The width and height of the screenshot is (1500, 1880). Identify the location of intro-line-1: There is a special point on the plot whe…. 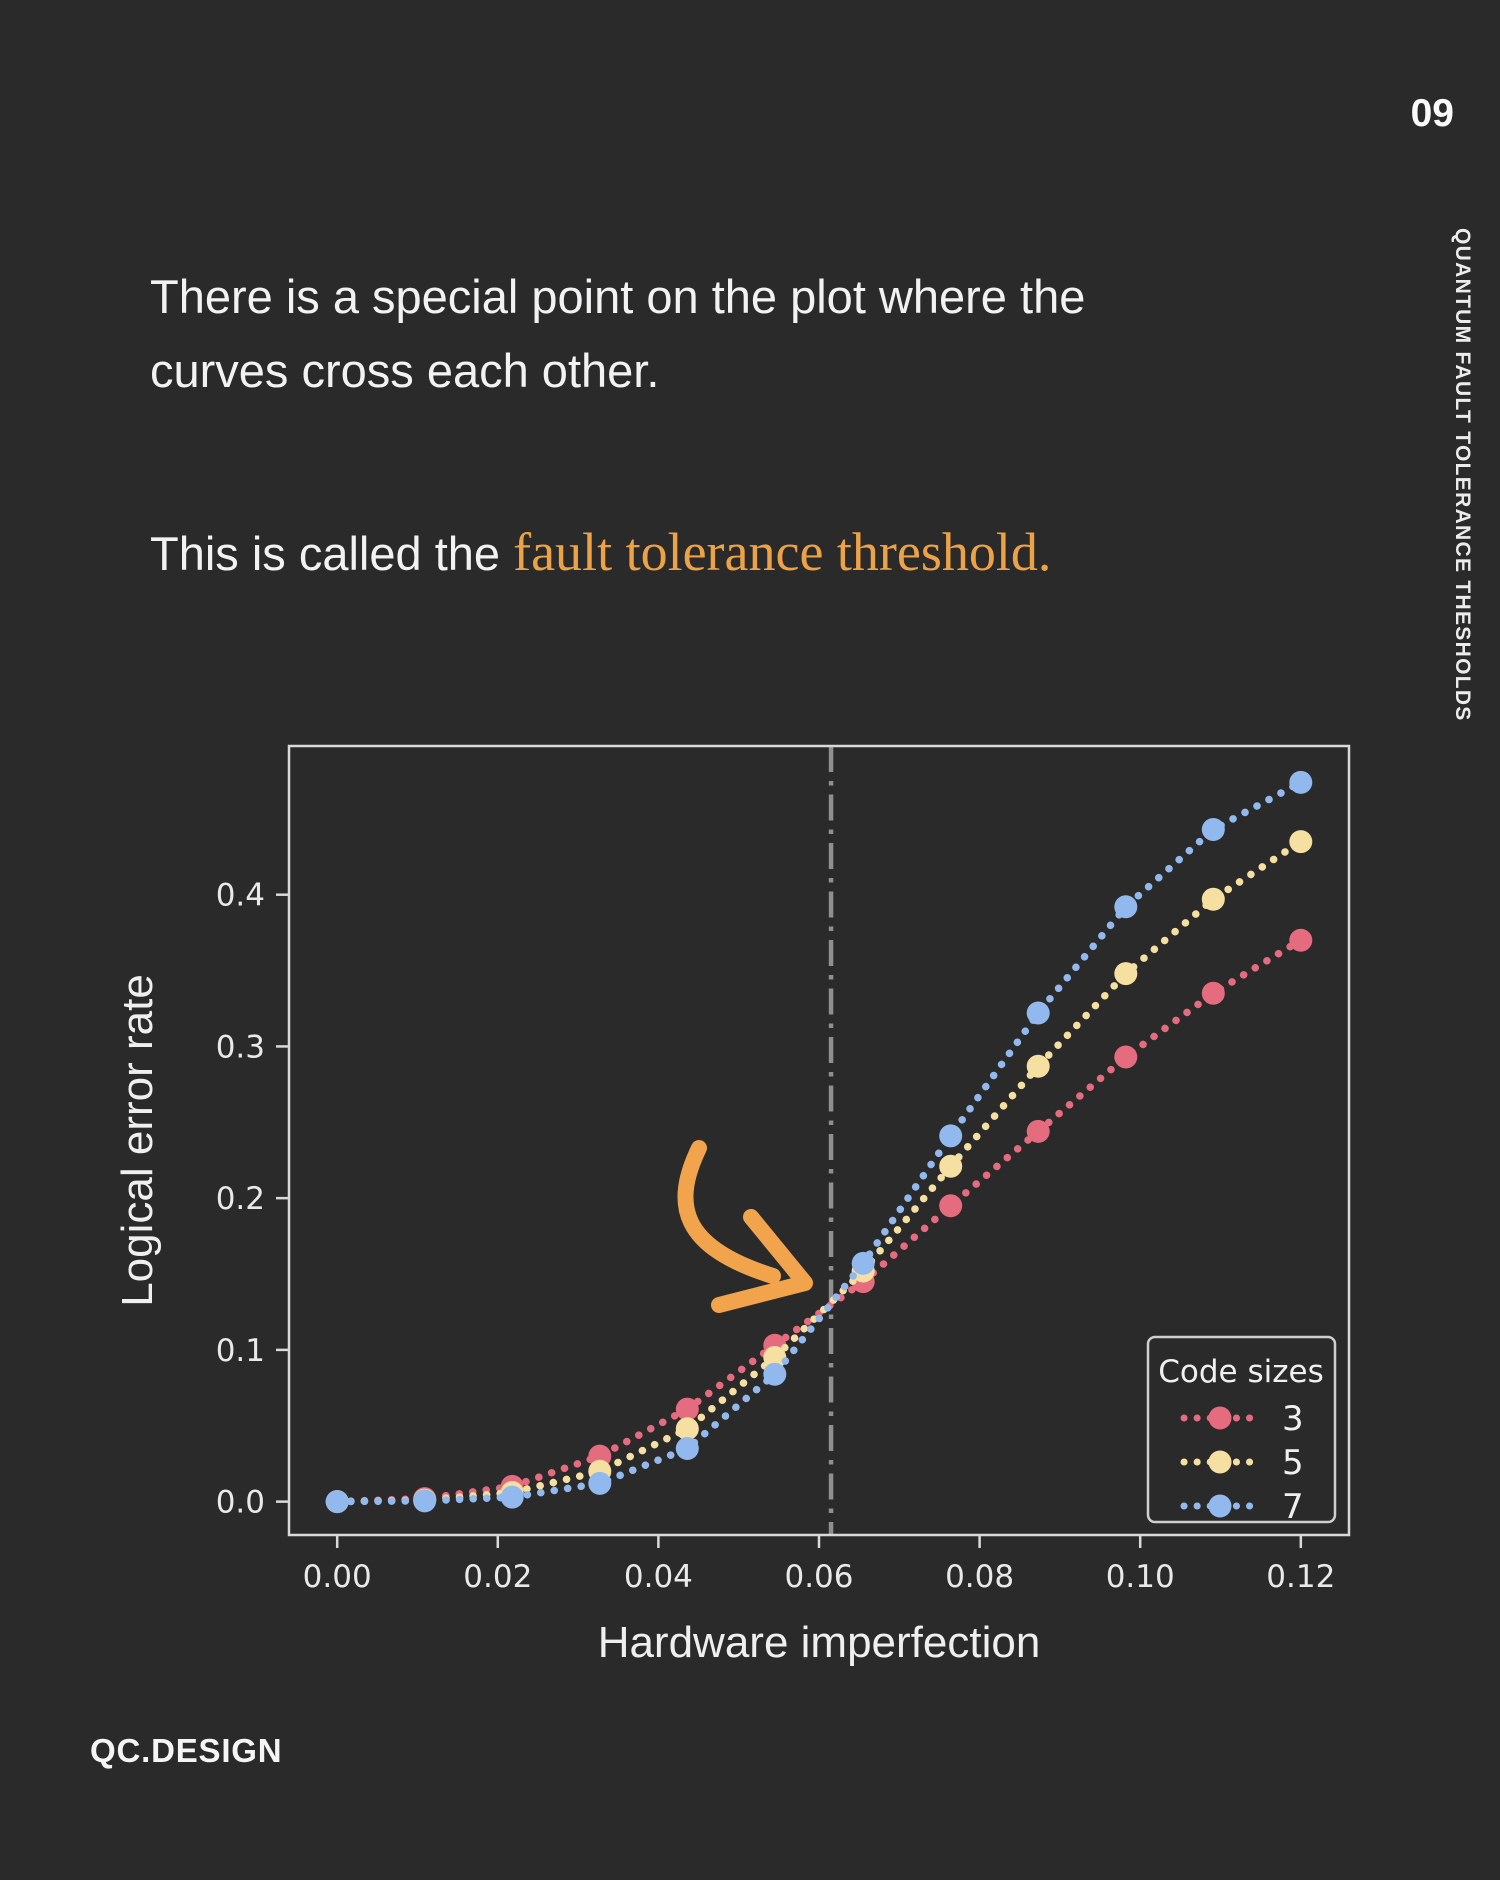
(618, 296).